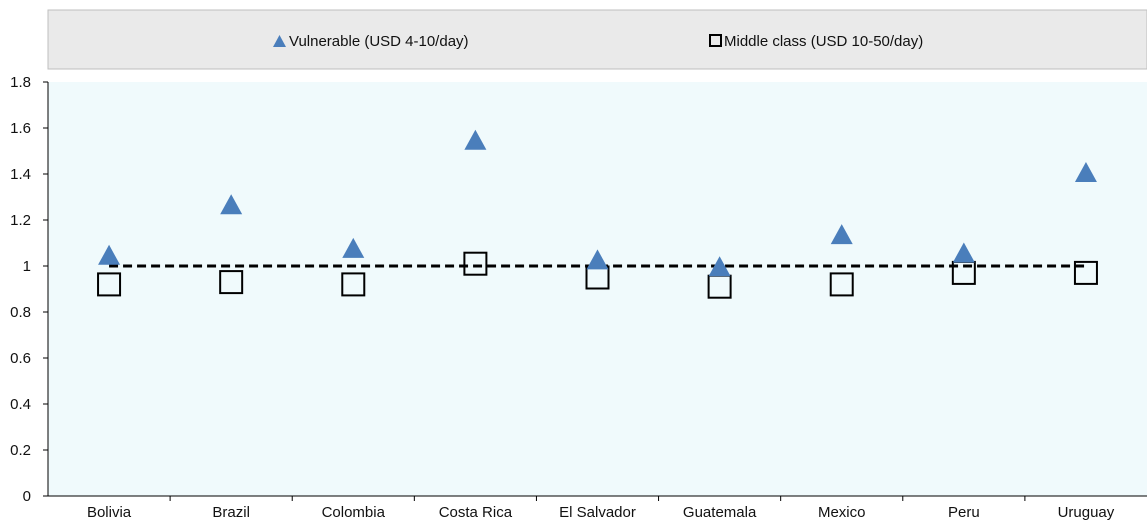 This screenshot has width=1147, height=520. Describe the element at coordinates (20, 128) in the screenshot. I see `y-tick-label: 1.6` at that location.